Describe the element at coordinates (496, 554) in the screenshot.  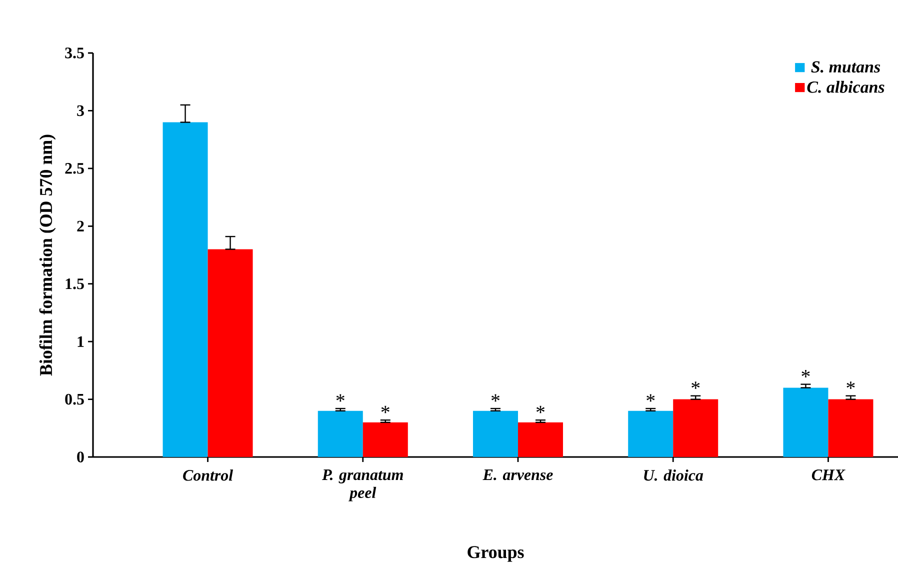
I see `x-axis-title: Groups` at that location.